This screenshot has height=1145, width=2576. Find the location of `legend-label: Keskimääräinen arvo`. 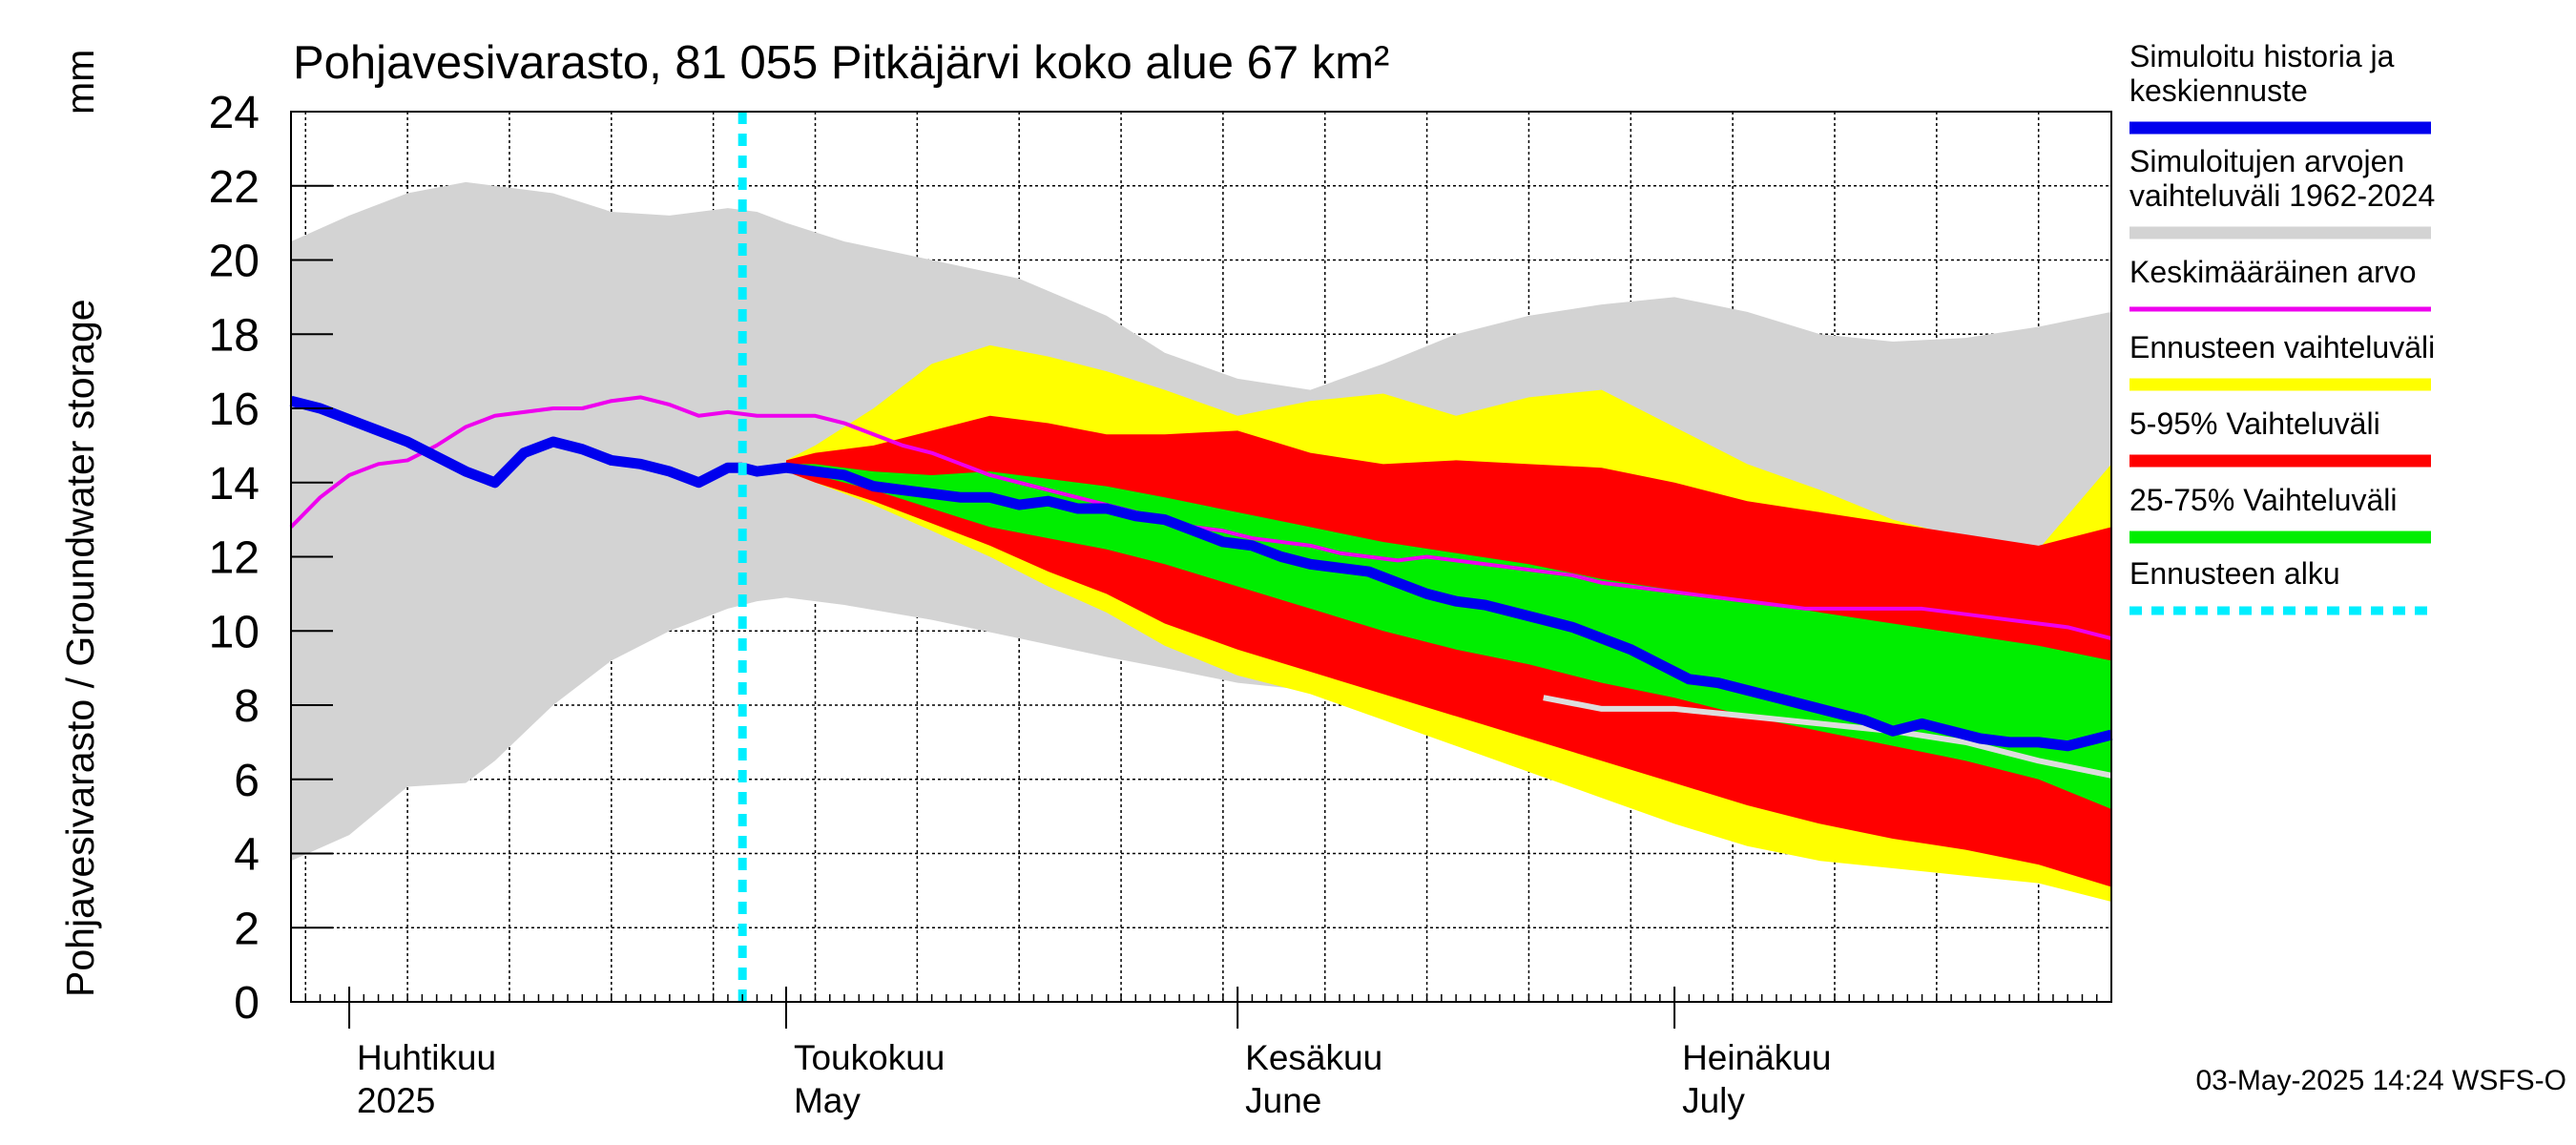

legend-label: Keskimääräinen arvo is located at coordinates (2273, 272).